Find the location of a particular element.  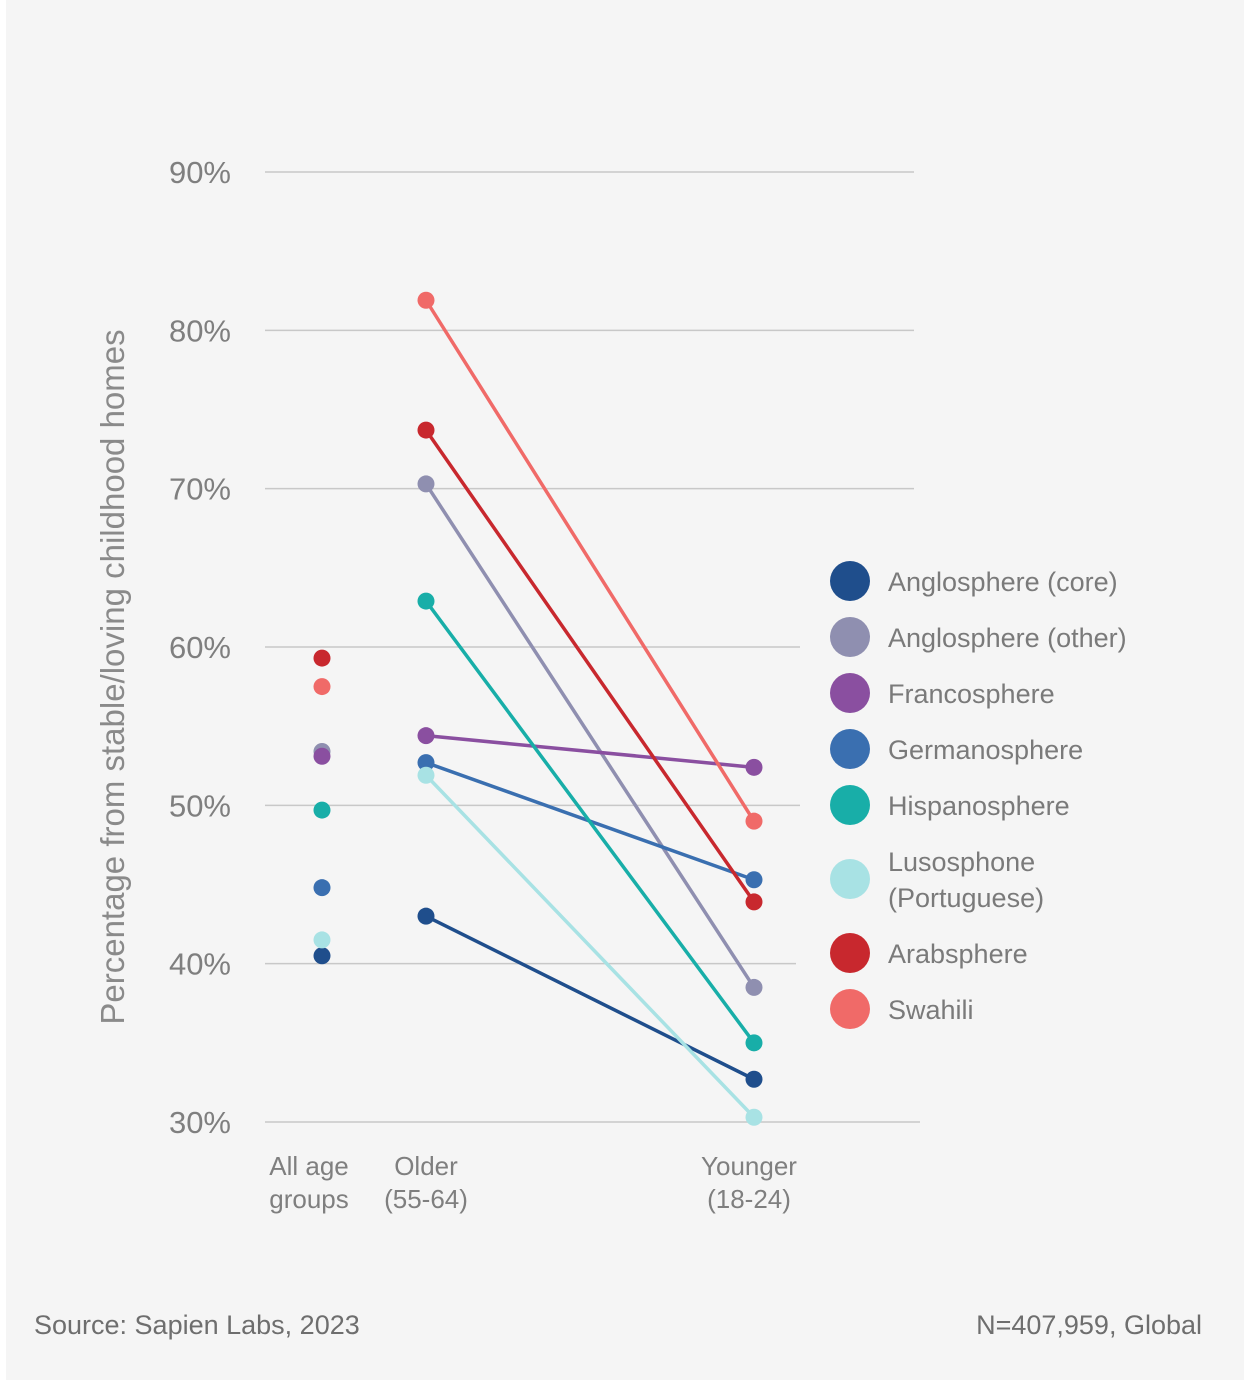

y-tick-label: 40% is located at coordinates (200, 964).